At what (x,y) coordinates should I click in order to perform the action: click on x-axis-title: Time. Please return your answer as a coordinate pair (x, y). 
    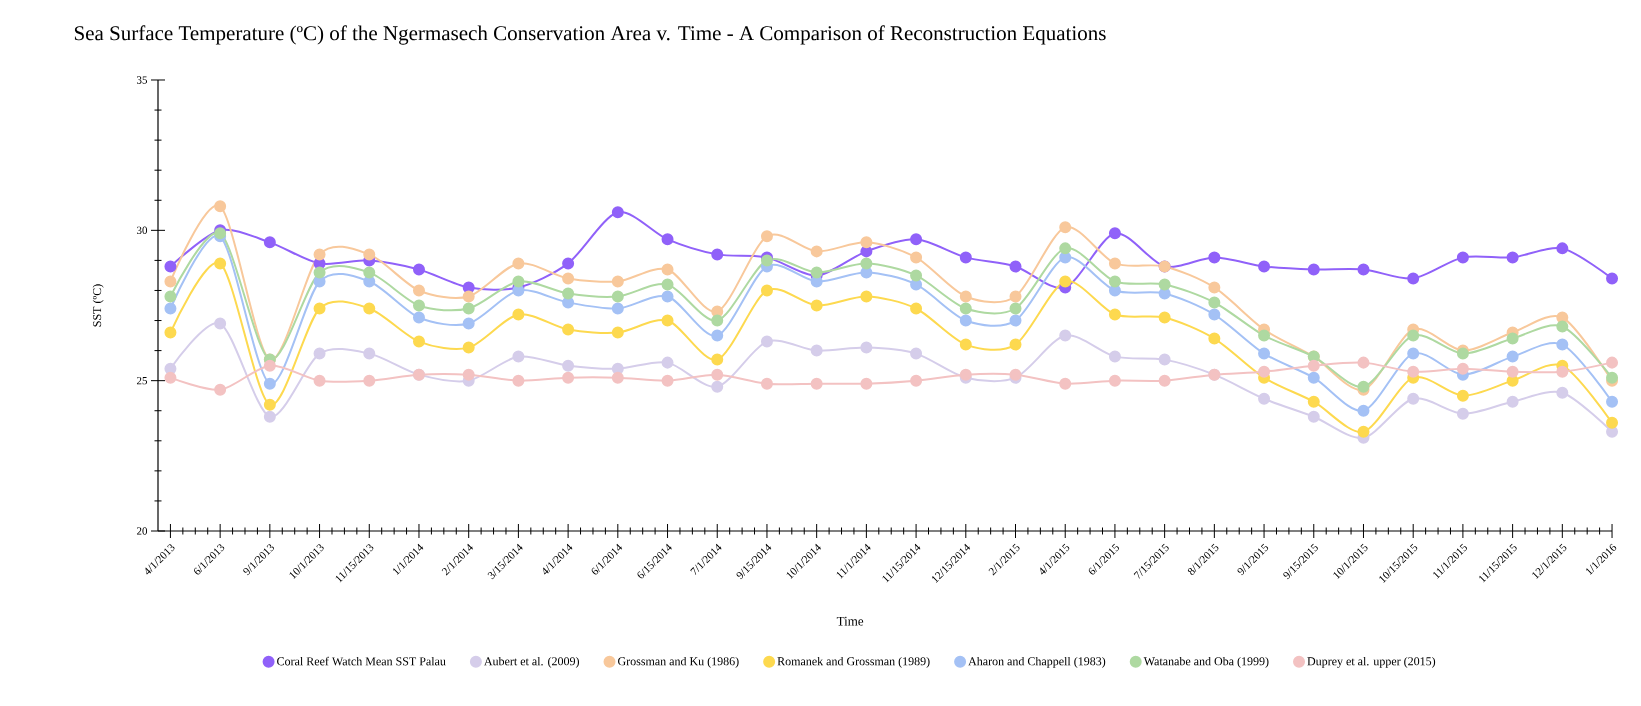
    Looking at the image, I should click on (850, 621).